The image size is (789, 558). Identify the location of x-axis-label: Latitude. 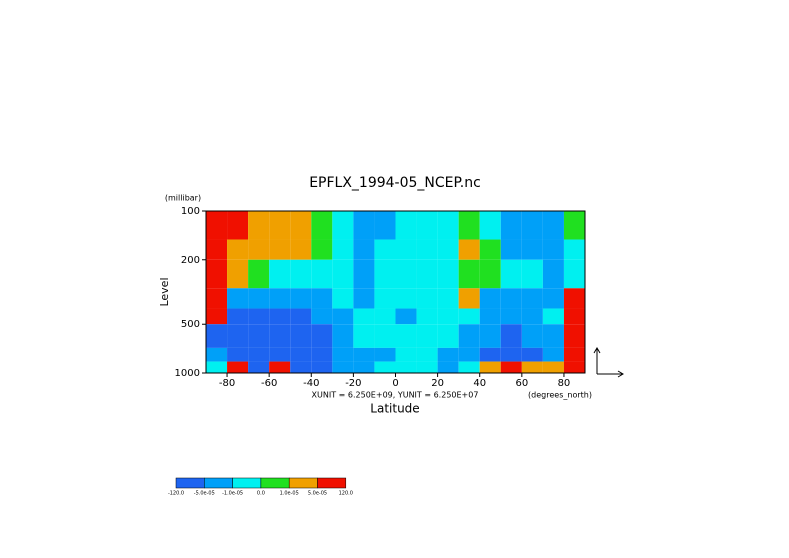
(394, 409).